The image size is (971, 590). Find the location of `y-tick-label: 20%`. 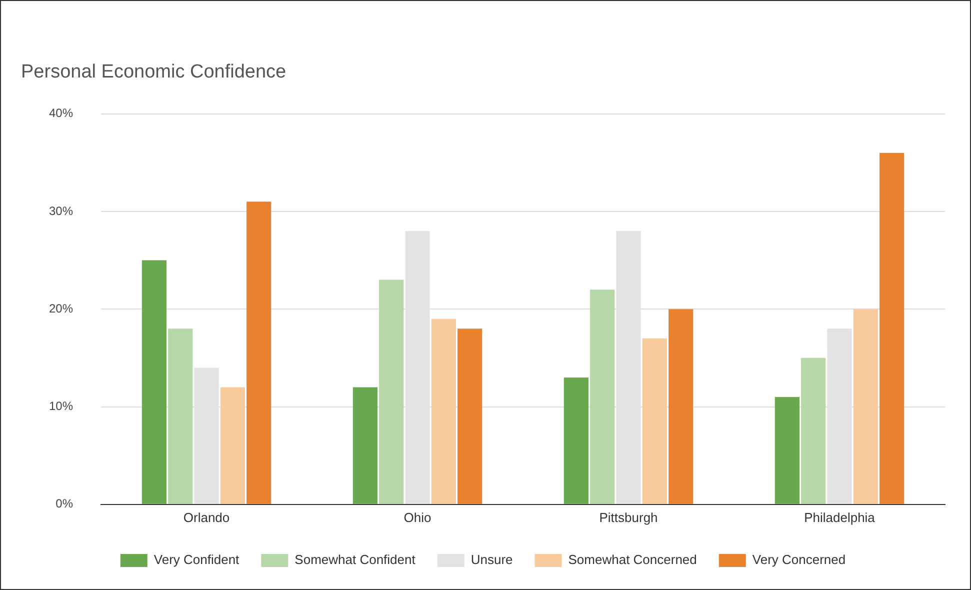

y-tick-label: 20% is located at coordinates (61, 308).